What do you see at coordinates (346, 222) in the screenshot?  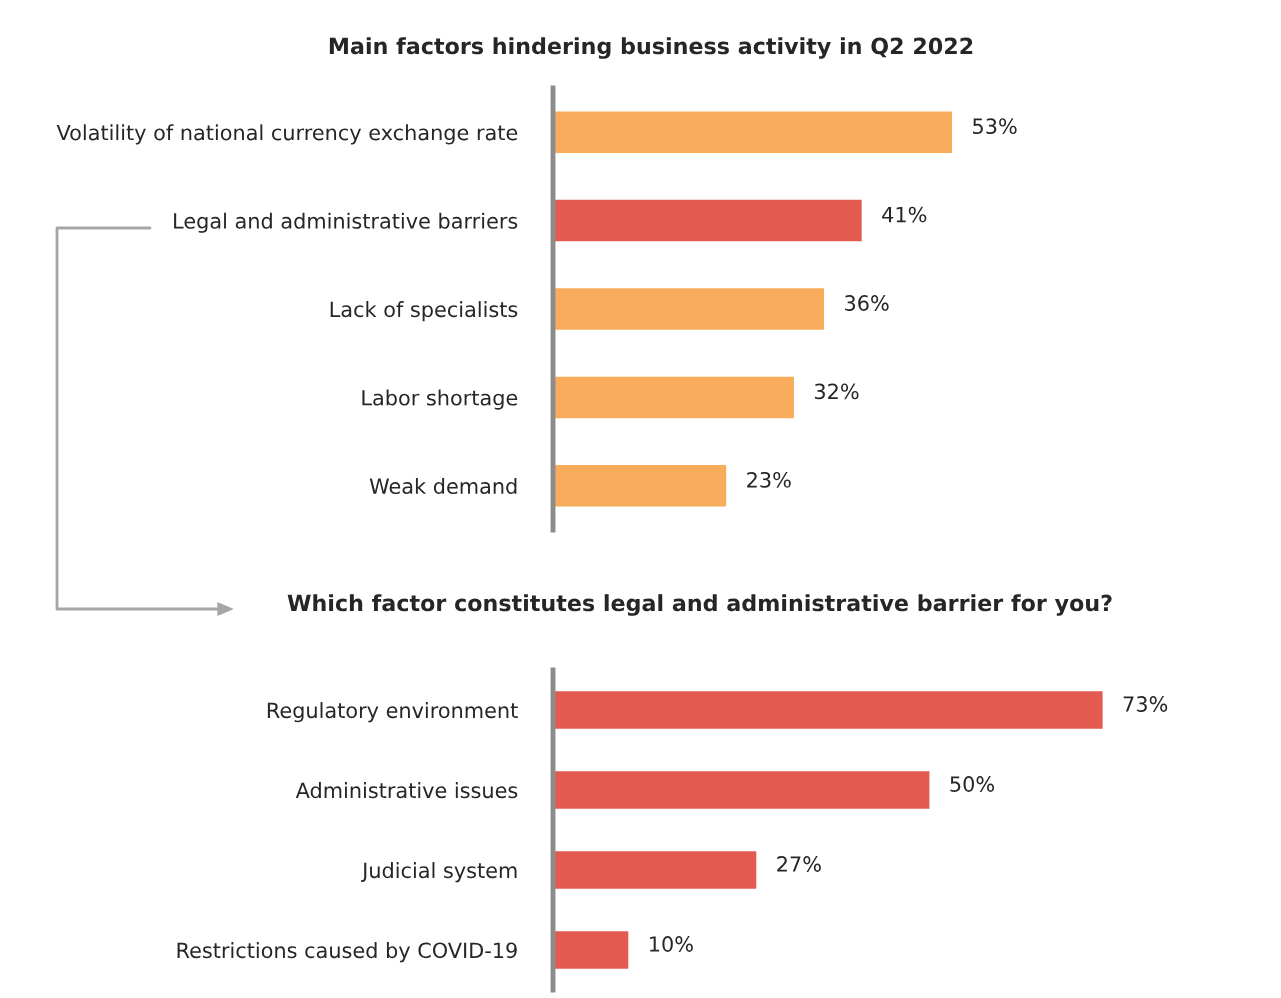 I see `y-tick-label: Legal and administrative barriers` at bounding box center [346, 222].